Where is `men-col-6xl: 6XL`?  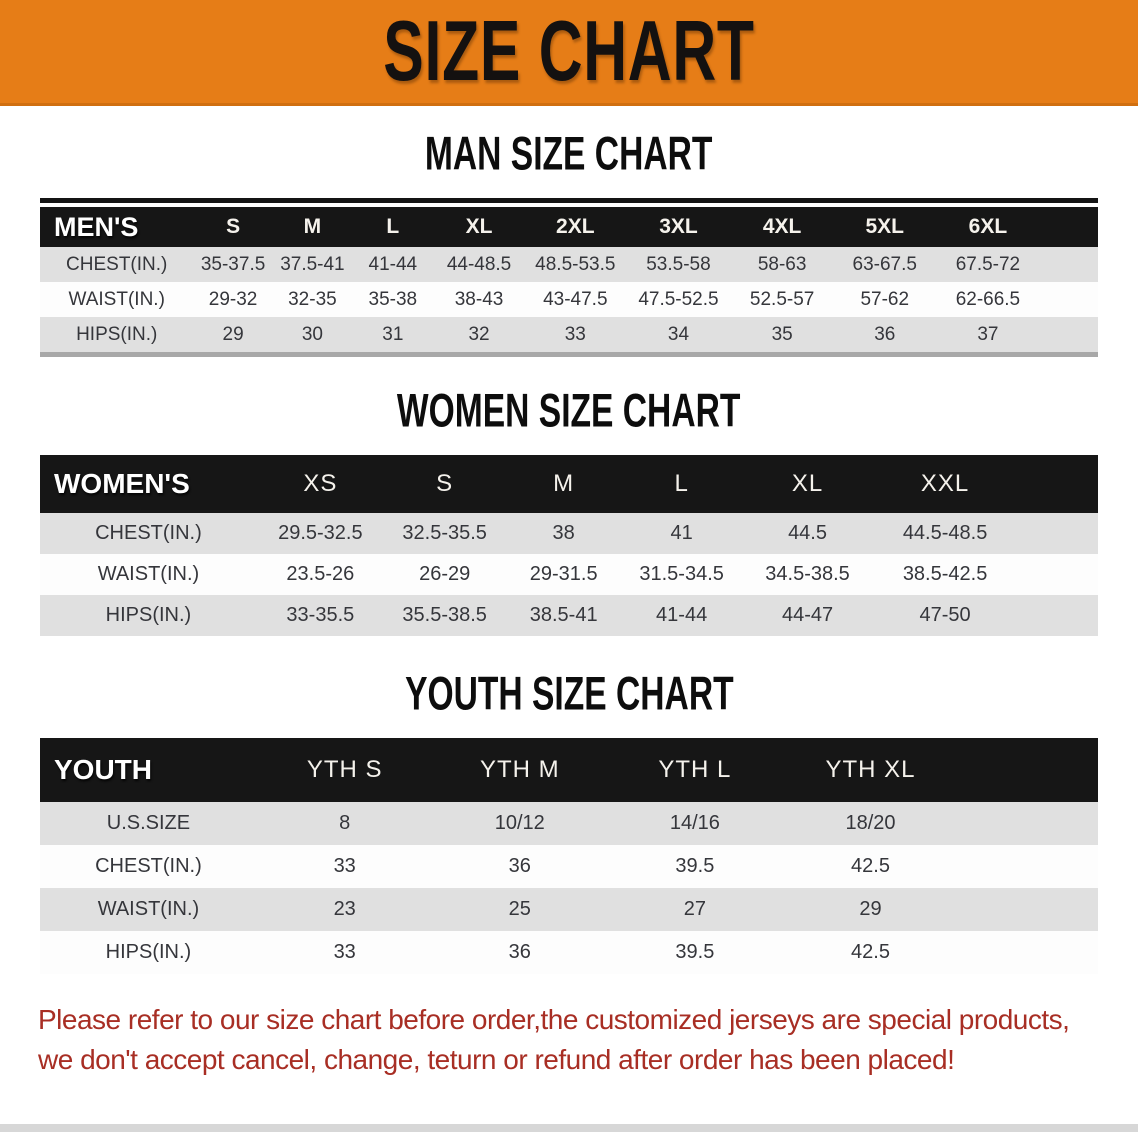 men-col-6xl: 6XL is located at coordinates (988, 226).